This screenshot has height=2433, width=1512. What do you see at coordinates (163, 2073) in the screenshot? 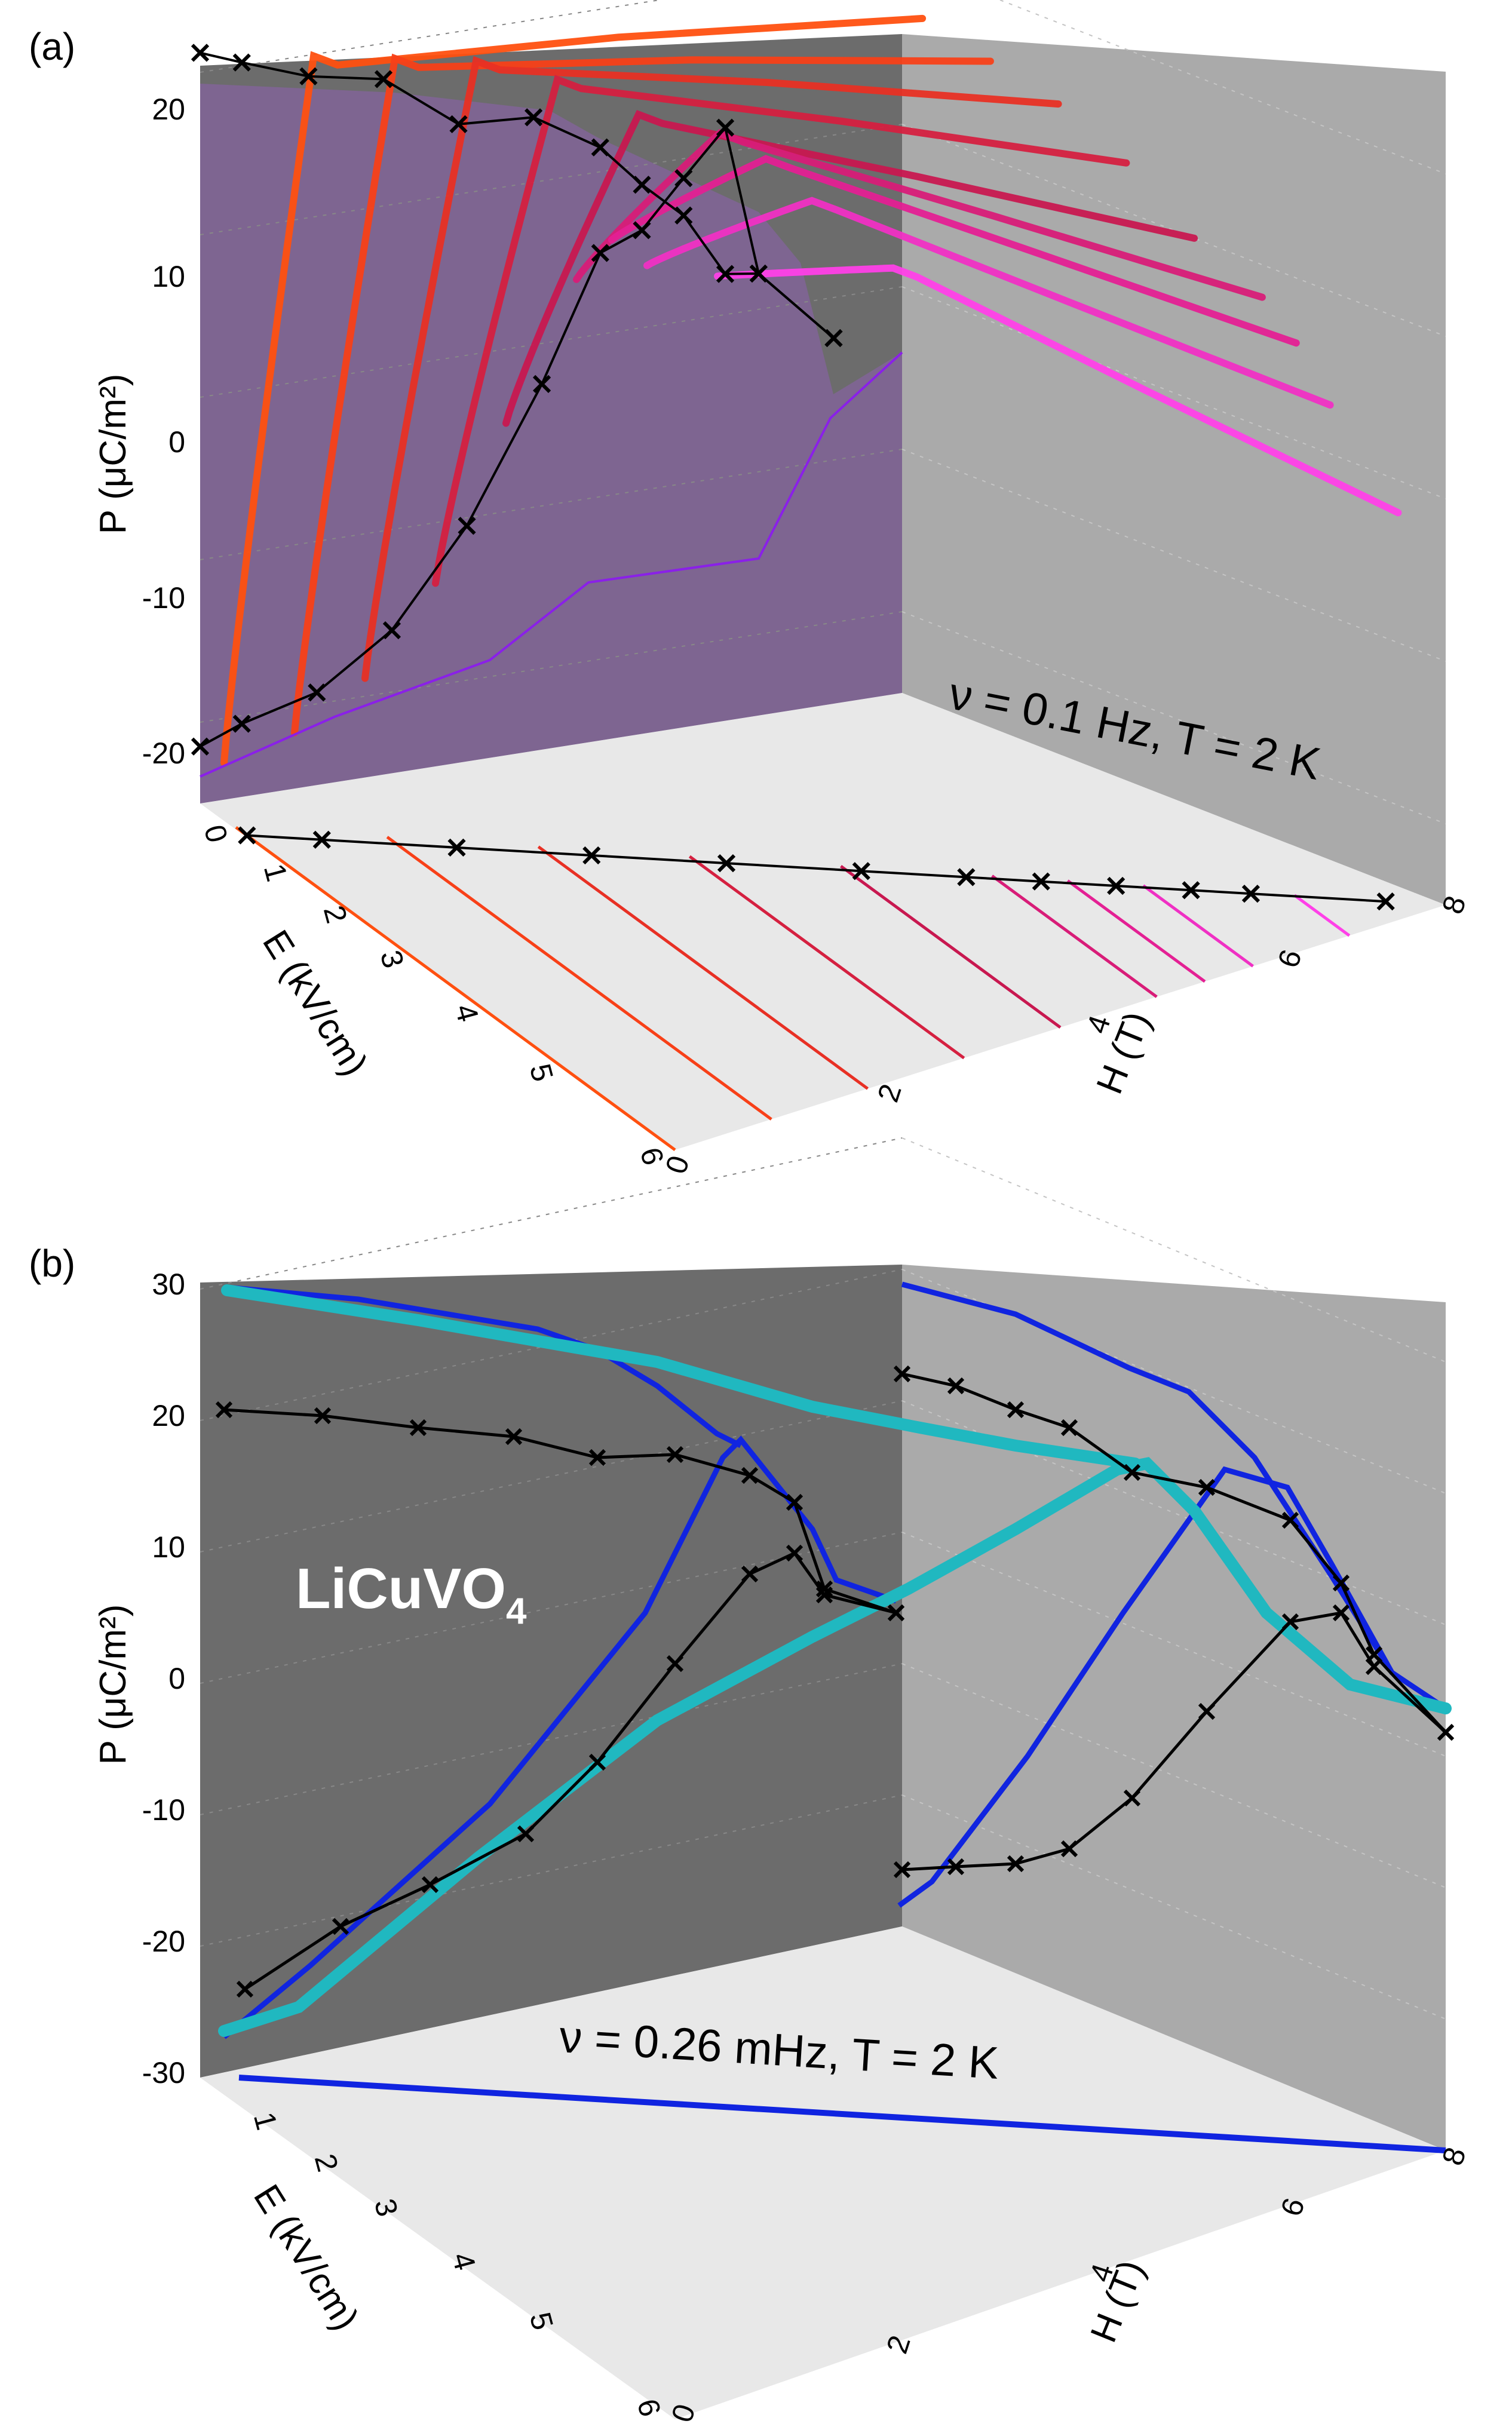
I see `z-tick-label: -30` at bounding box center [163, 2073].